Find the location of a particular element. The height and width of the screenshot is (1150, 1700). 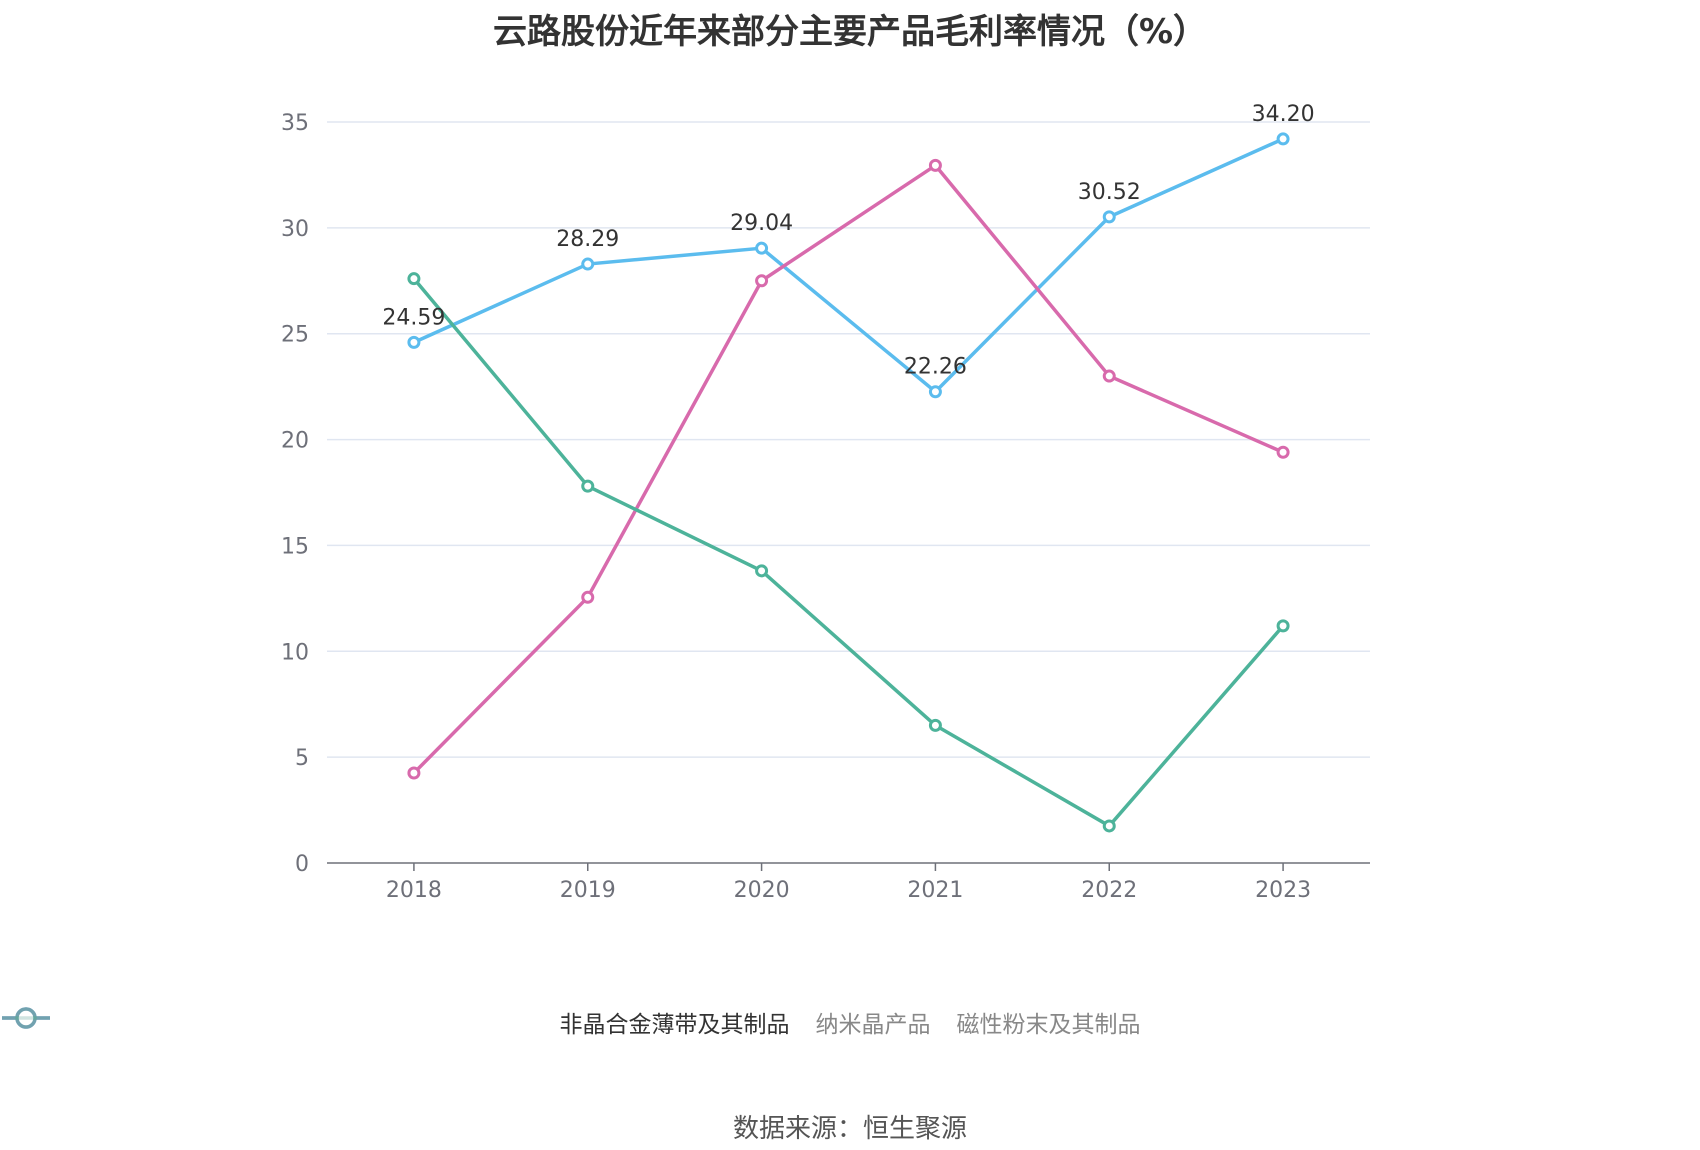

data-label: 29.04 is located at coordinates (761, 223).